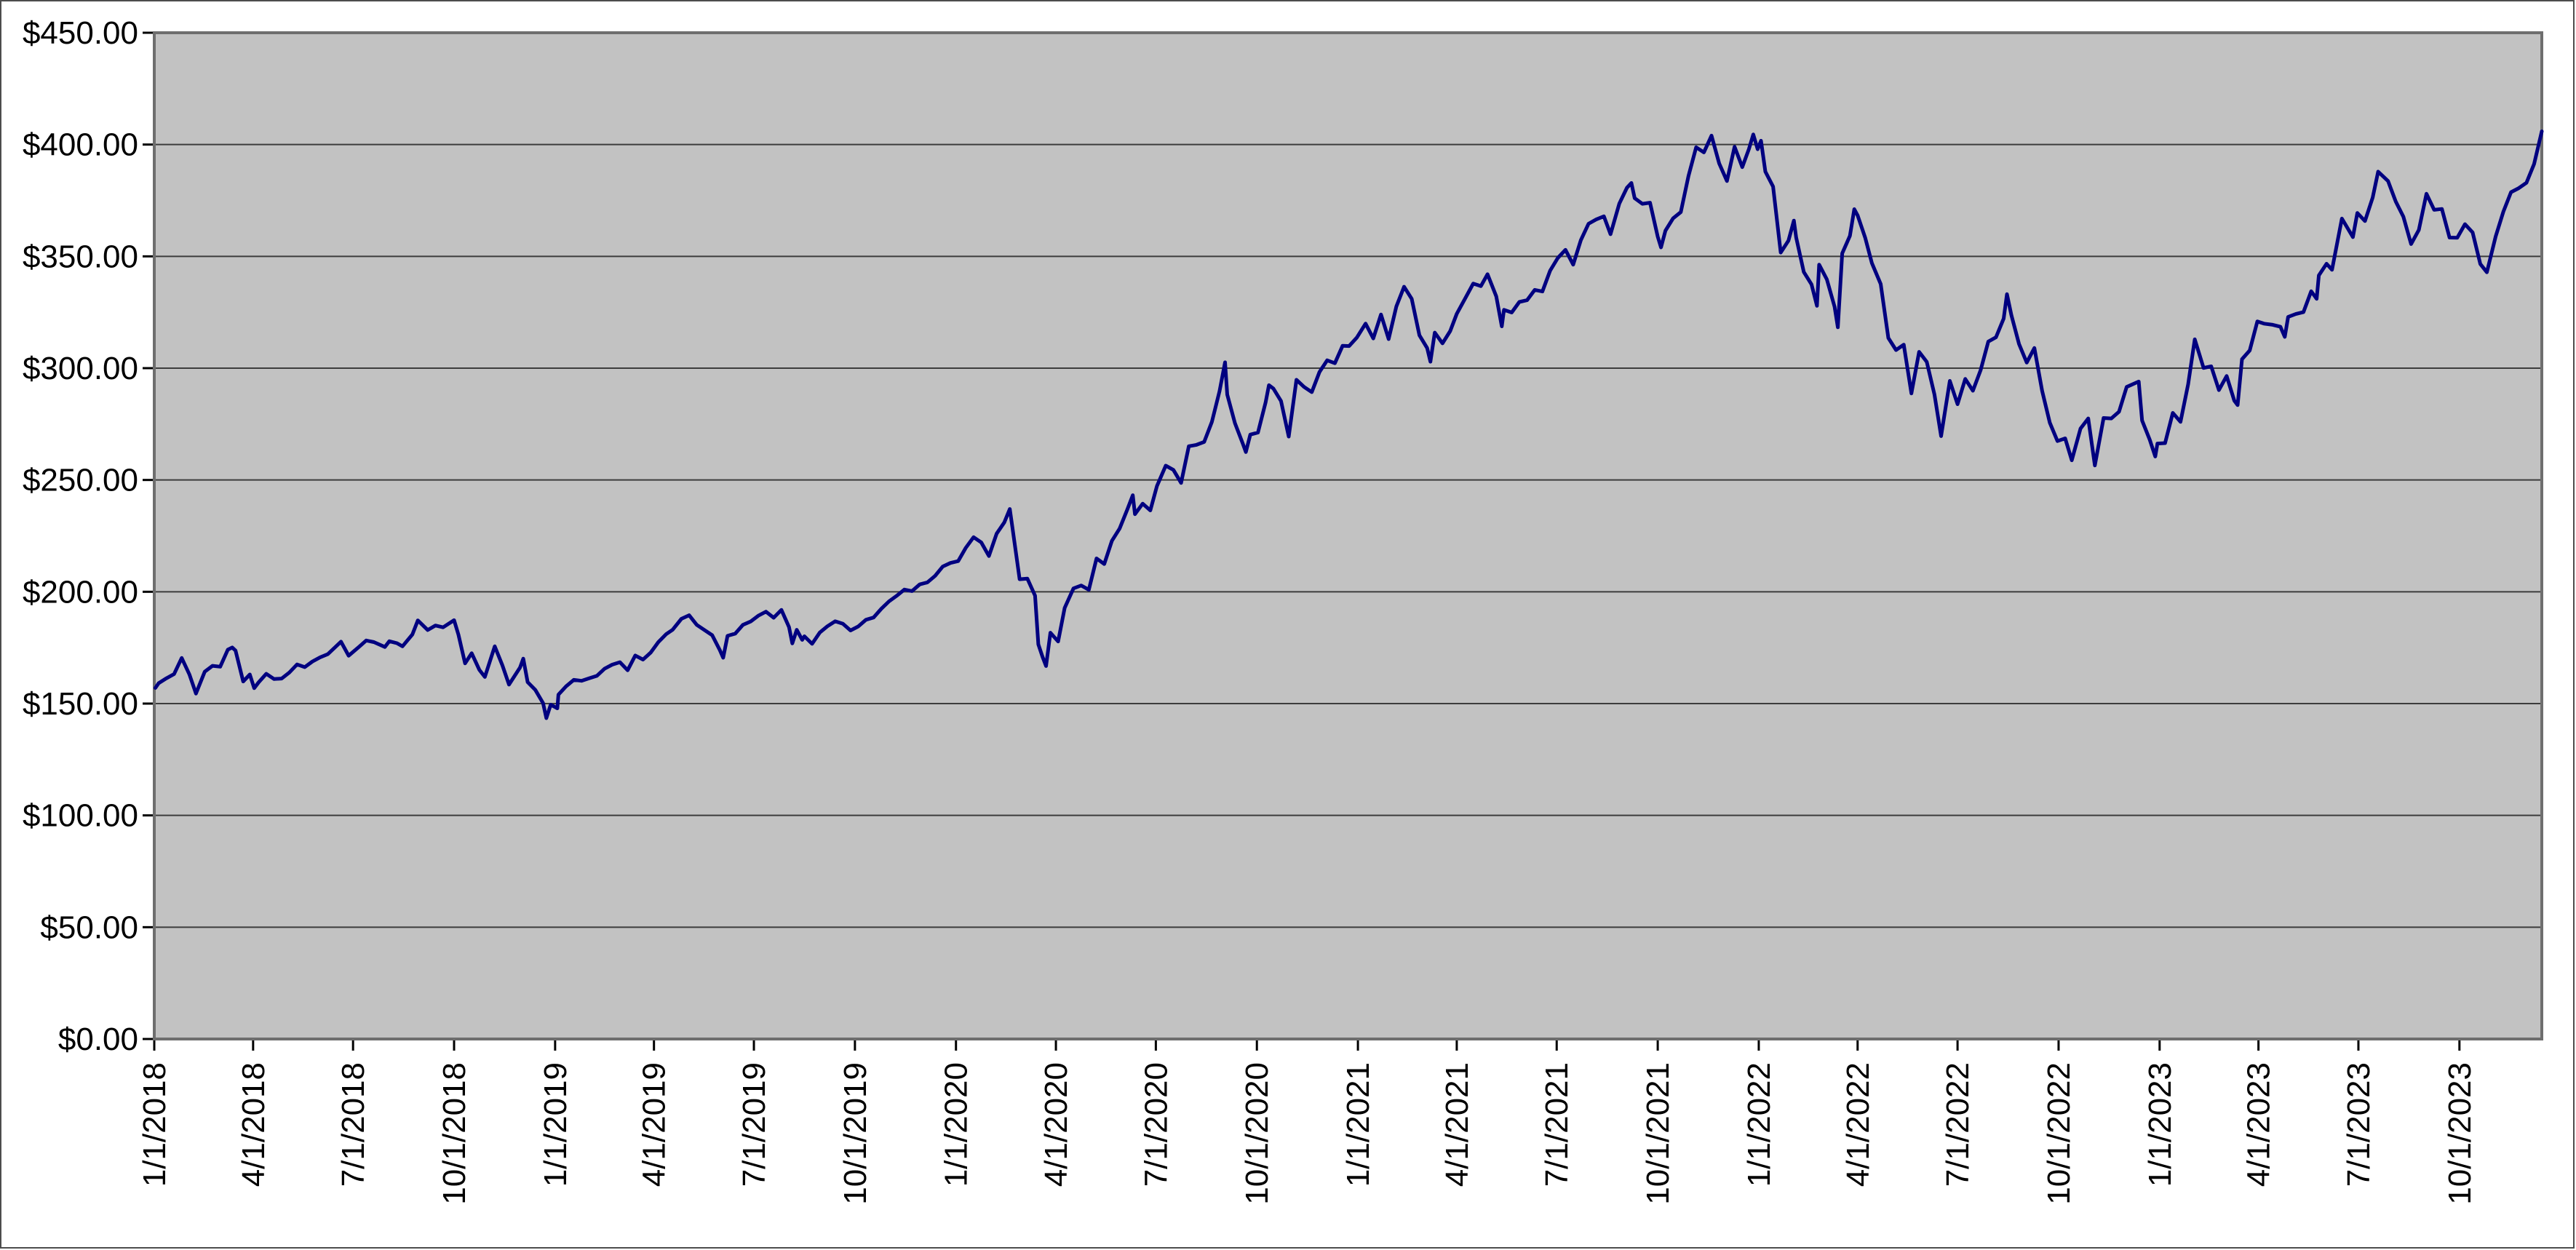 The image size is (2576, 1250). Describe the element at coordinates (154, 1124) in the screenshot. I see `x-axis-tick-label: 1/1/2018` at that location.